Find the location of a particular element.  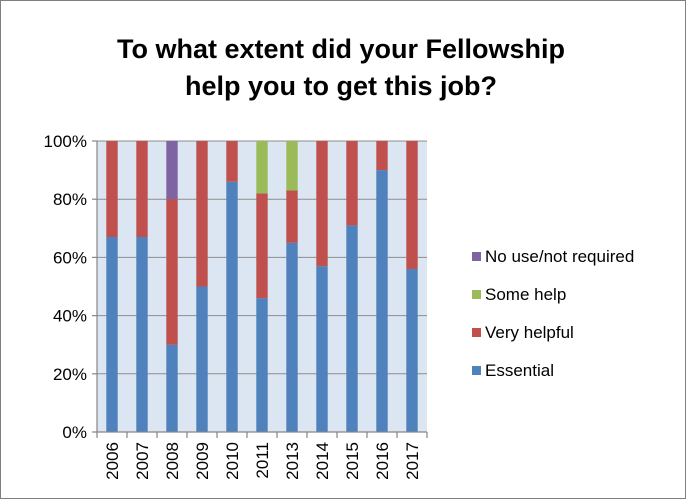

legend-label: No use/not required is located at coordinates (559, 256).